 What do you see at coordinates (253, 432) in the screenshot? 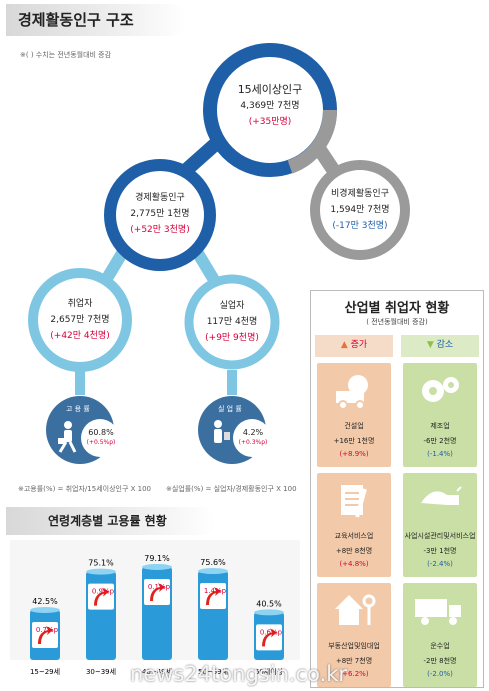
I see `unemployment-rate-value: 4.2%` at bounding box center [253, 432].